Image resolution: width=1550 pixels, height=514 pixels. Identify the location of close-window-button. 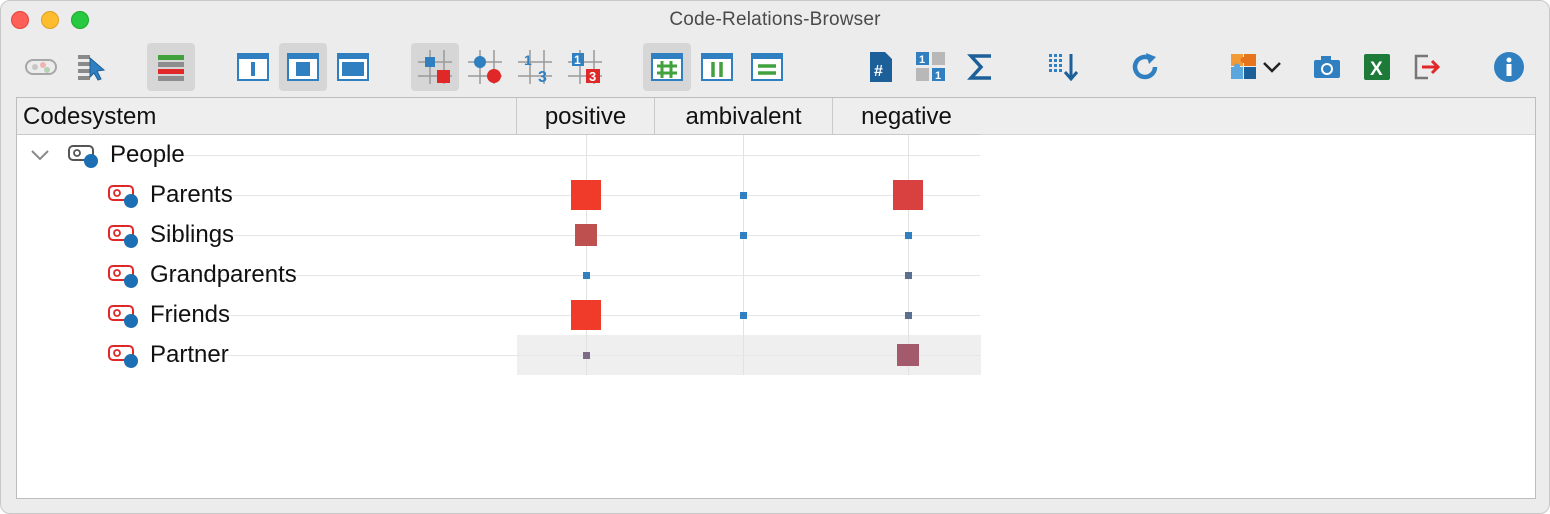
(20, 20).